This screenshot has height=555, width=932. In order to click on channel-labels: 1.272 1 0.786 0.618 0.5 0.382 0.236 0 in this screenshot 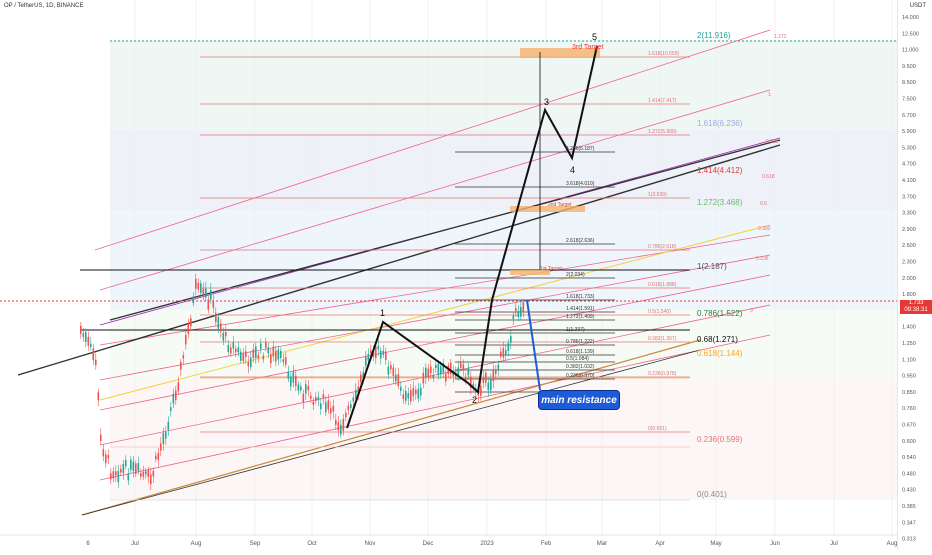, I will do `click(768, 174)`.